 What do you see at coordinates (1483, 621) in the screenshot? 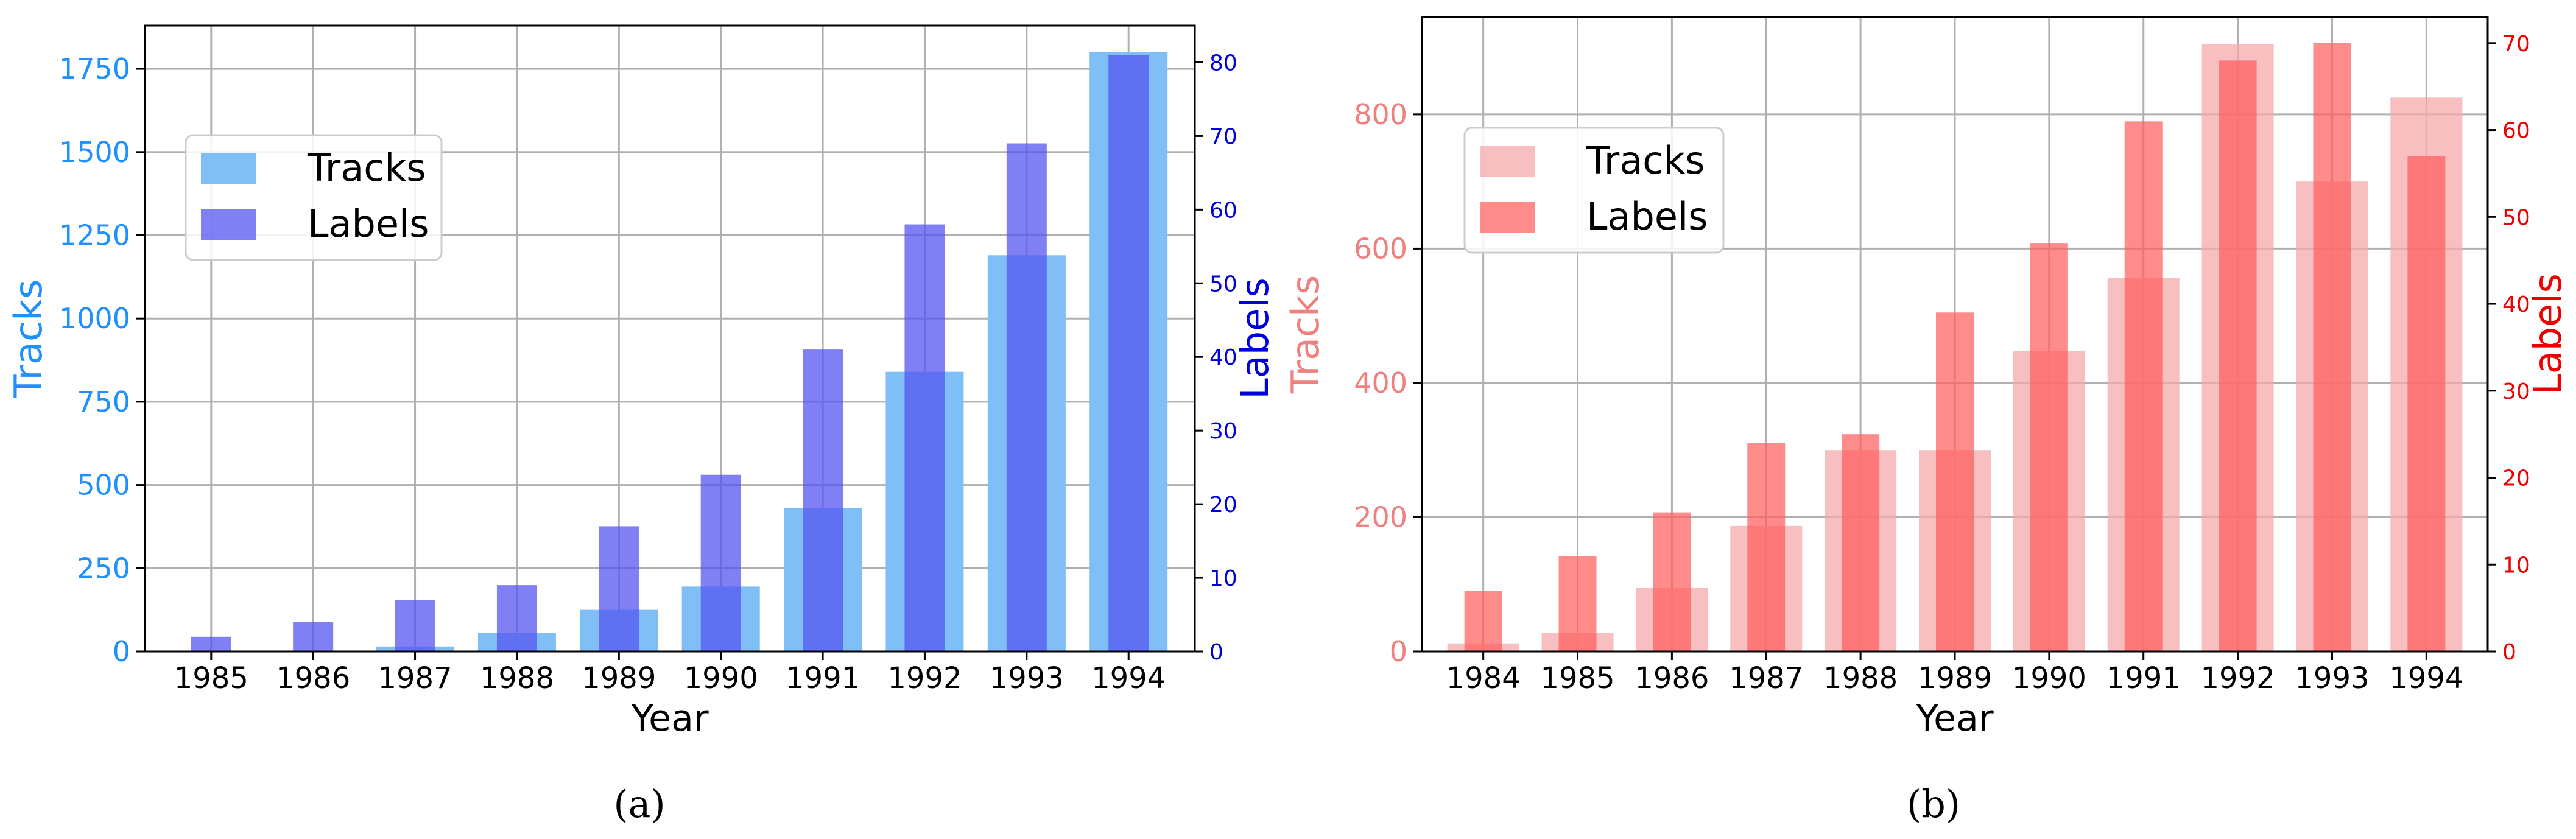
I see `bar-labels-1984` at bounding box center [1483, 621].